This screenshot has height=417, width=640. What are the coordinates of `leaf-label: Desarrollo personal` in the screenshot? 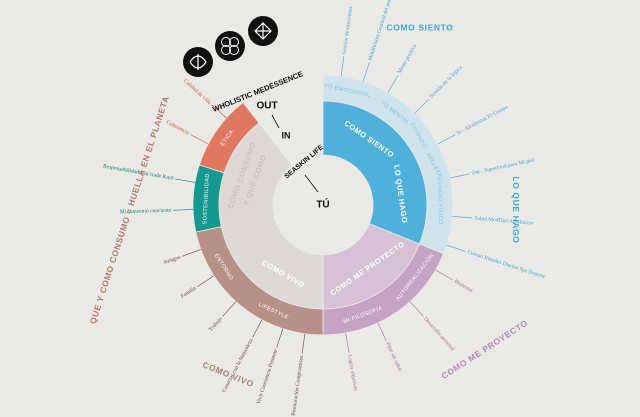 It's located at (439, 334).